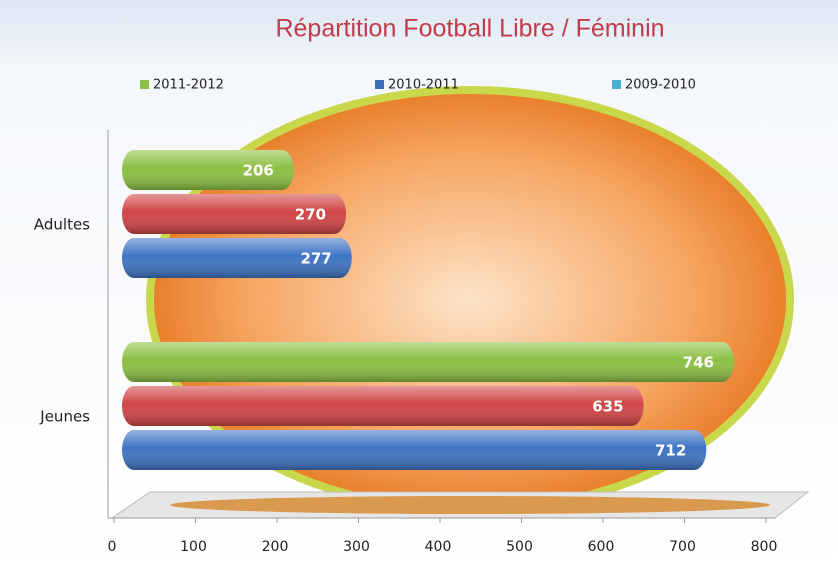  Describe the element at coordinates (112, 547) in the screenshot. I see `x-tick-label: 0` at that location.